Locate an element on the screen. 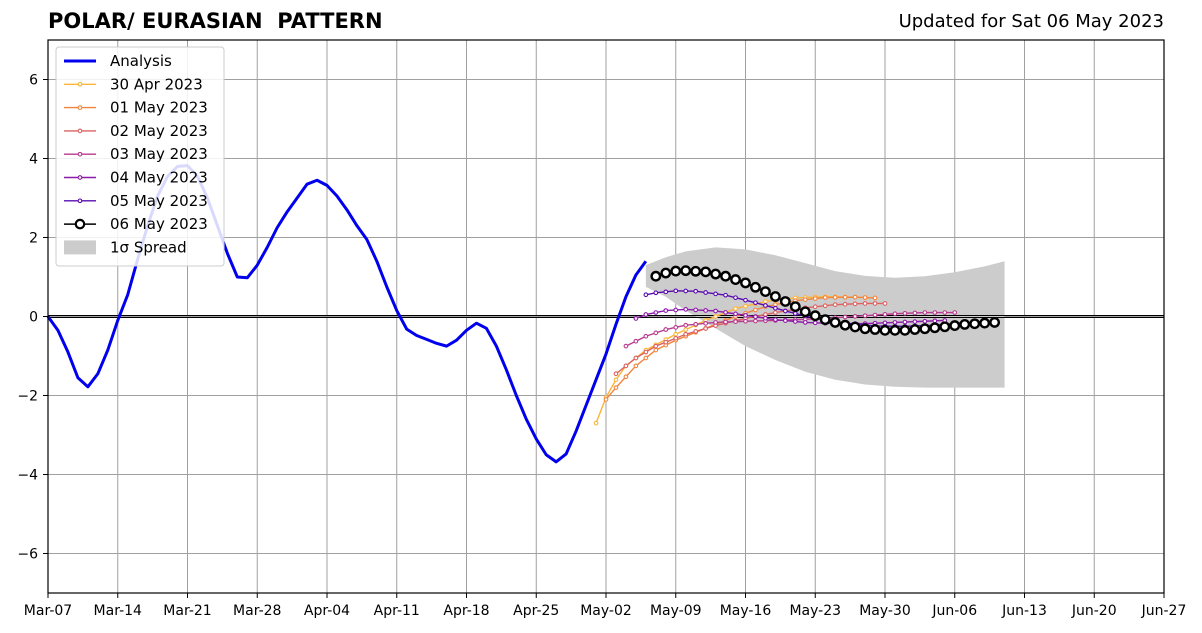 The image size is (1202, 633). chart-subtitle: Updated for Sat 06 May 2023 is located at coordinates (1031, 21).